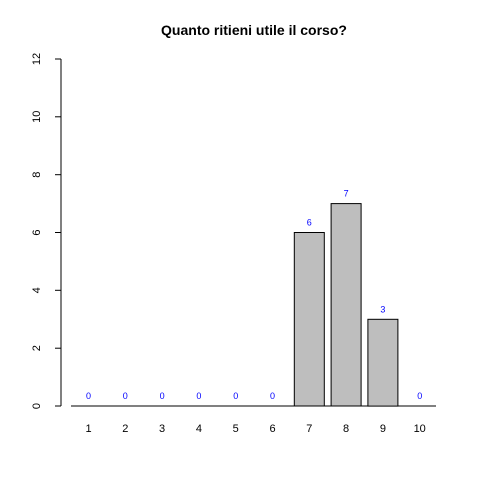 The width and height of the screenshot is (480, 480). I want to click on x-tick-label-8: 8, so click(346, 429).